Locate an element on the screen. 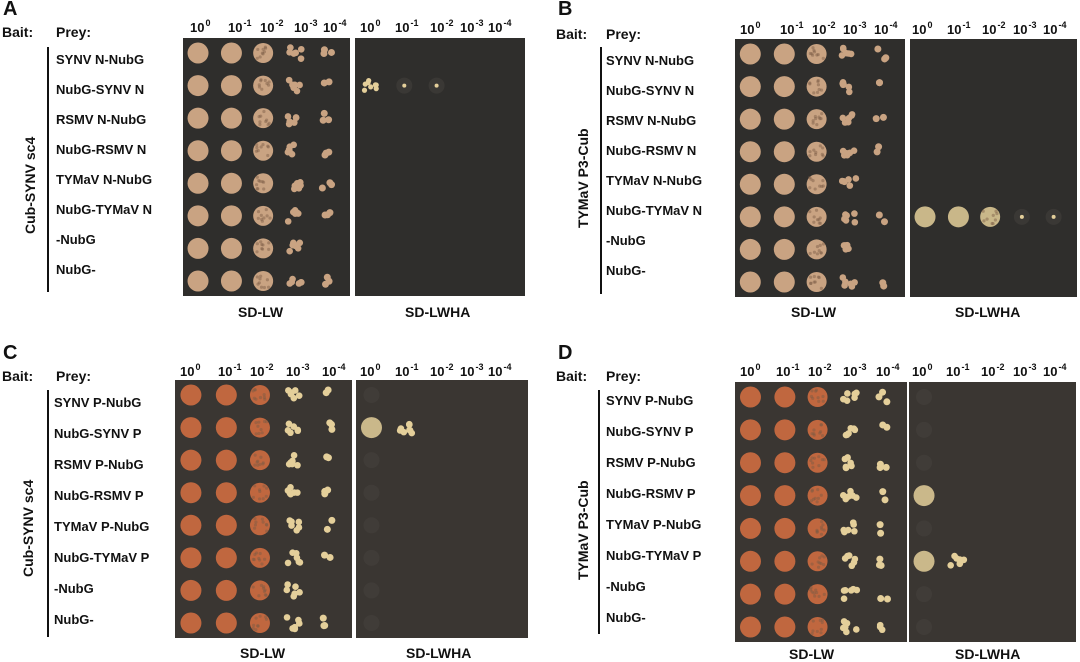 Image resolution: width=1080 pixels, height=662 pixels. prey-label: NubG-RSMV P is located at coordinates (651, 493).